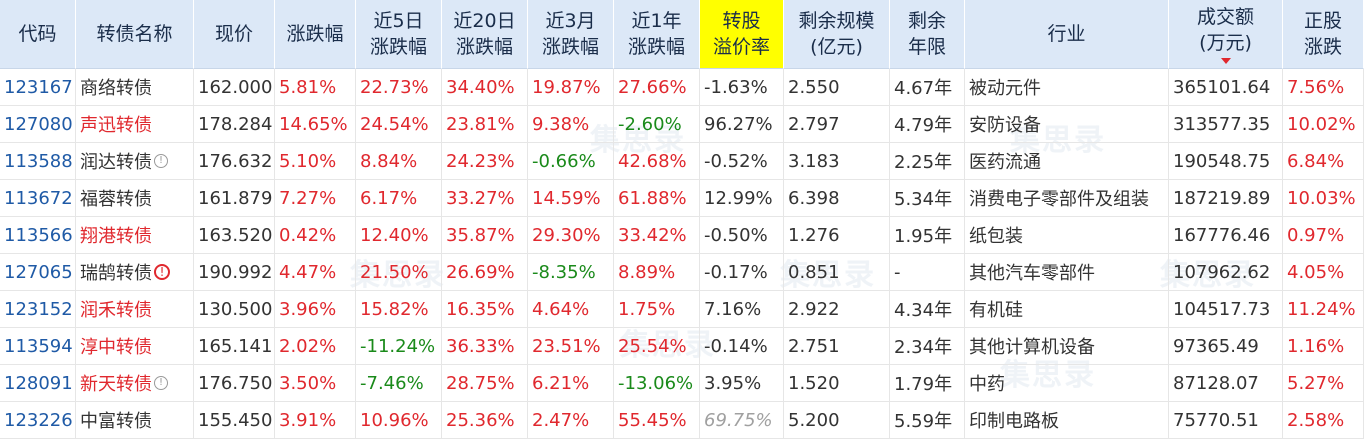  Describe the element at coordinates (733, 383) in the screenshot. I see `cell-text: 3.95%` at that location.